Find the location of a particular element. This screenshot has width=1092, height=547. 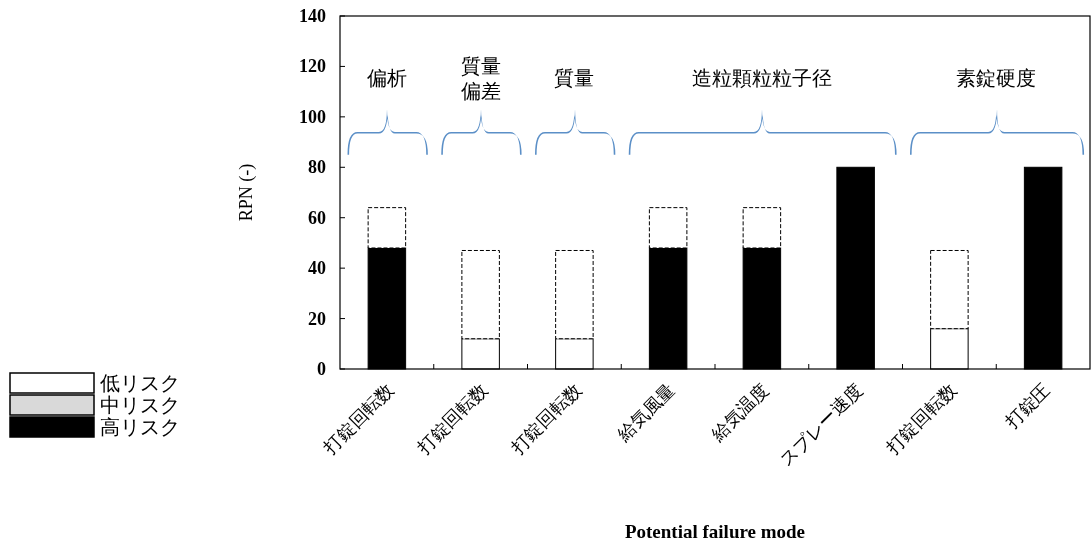

y-tick-label: 80 is located at coordinates (317, 167).